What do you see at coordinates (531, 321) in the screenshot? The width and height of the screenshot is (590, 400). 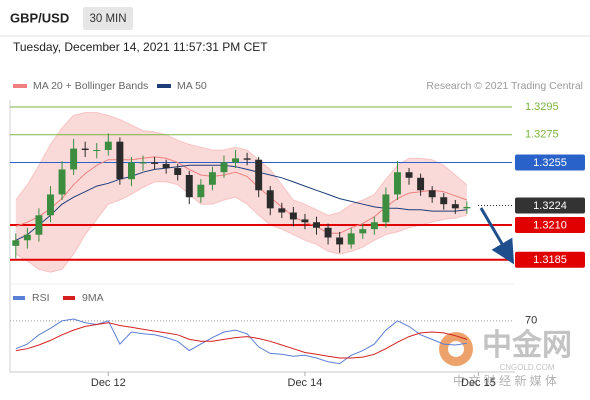 I see `y-tick-label: 70` at bounding box center [531, 321].